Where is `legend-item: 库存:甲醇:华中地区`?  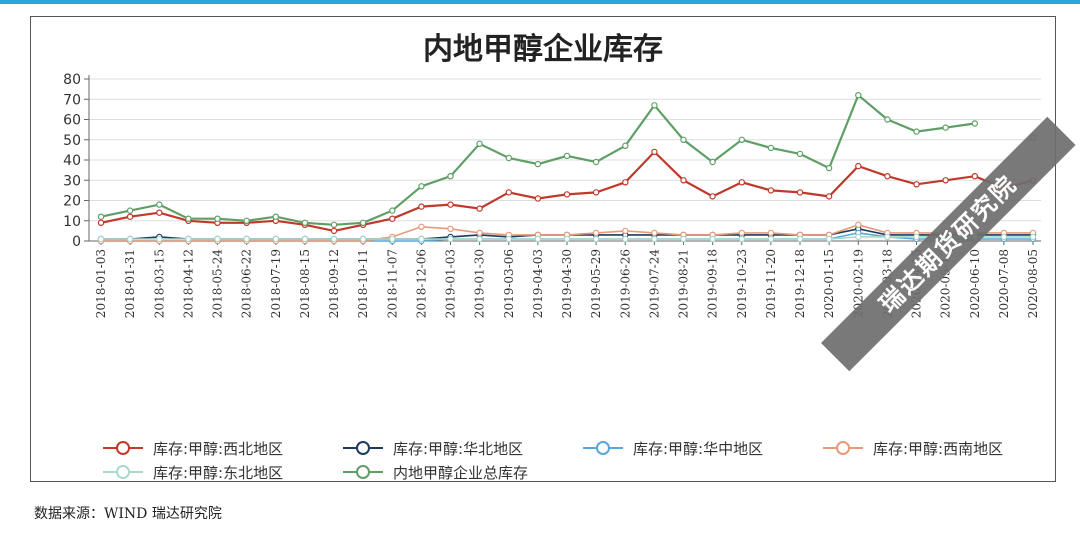
legend-item: 库存:甲醇:华中地区 is located at coordinates (672, 448).